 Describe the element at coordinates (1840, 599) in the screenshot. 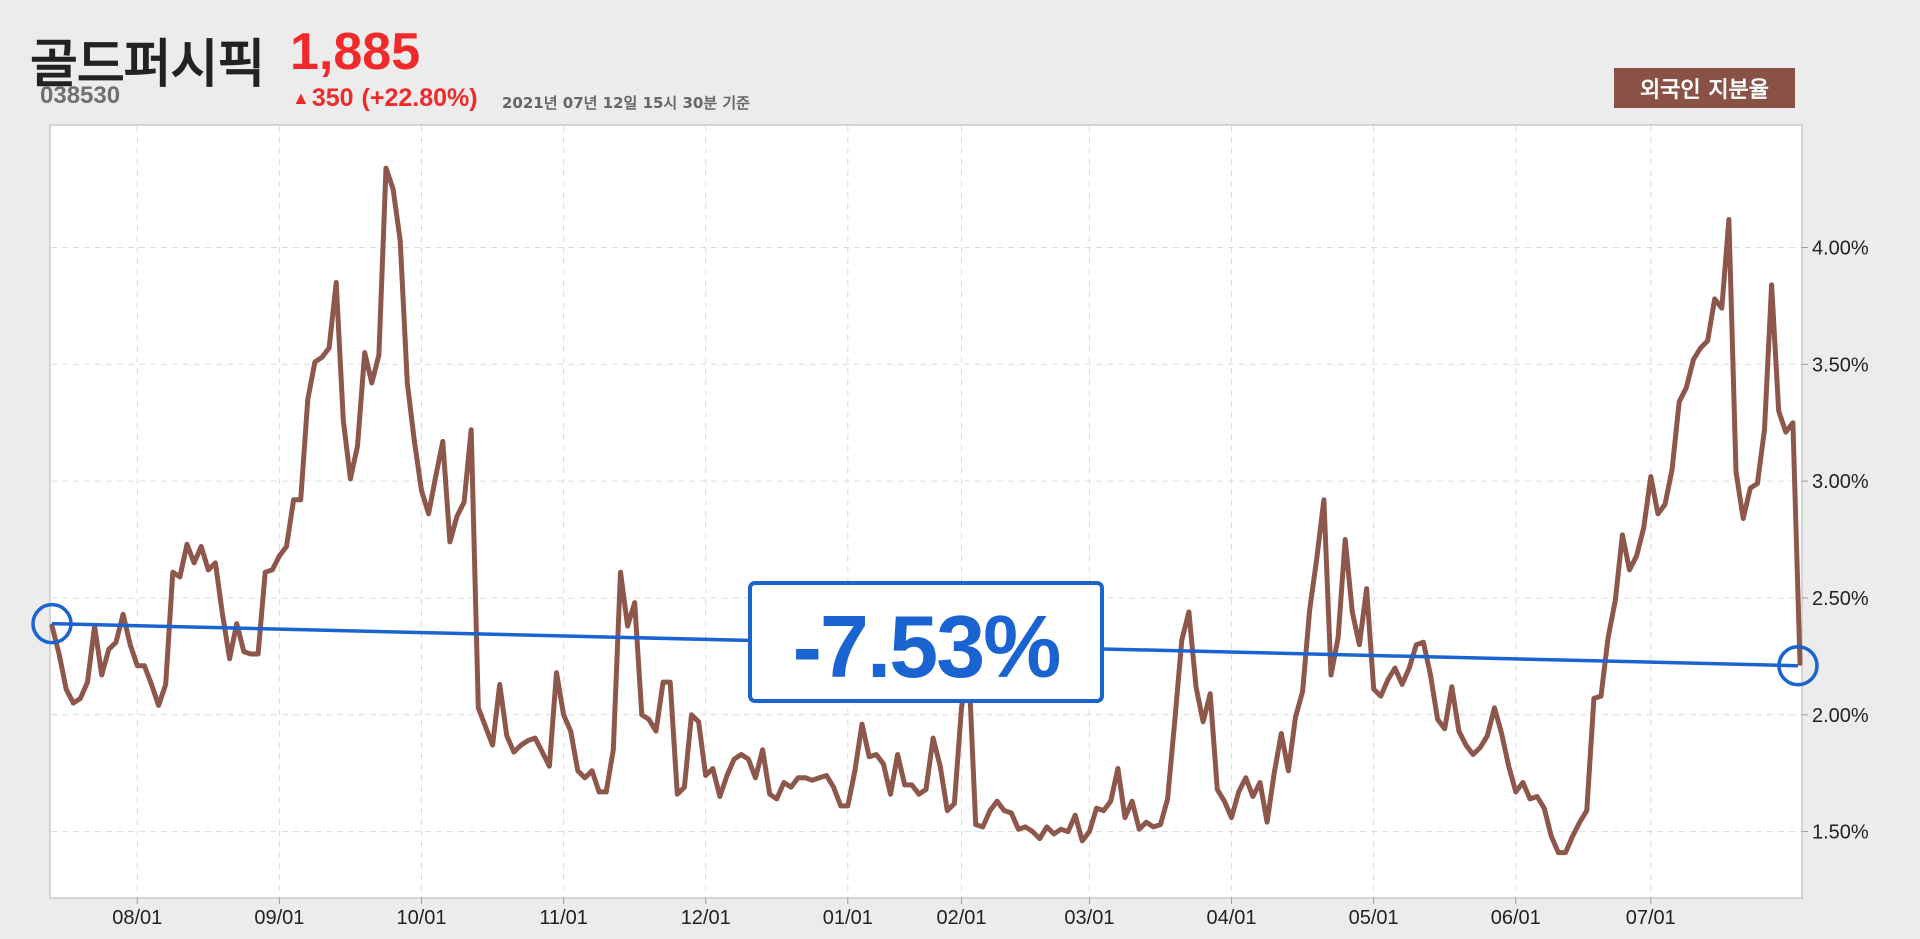

I see `y-tick-label: 2.50%` at that location.